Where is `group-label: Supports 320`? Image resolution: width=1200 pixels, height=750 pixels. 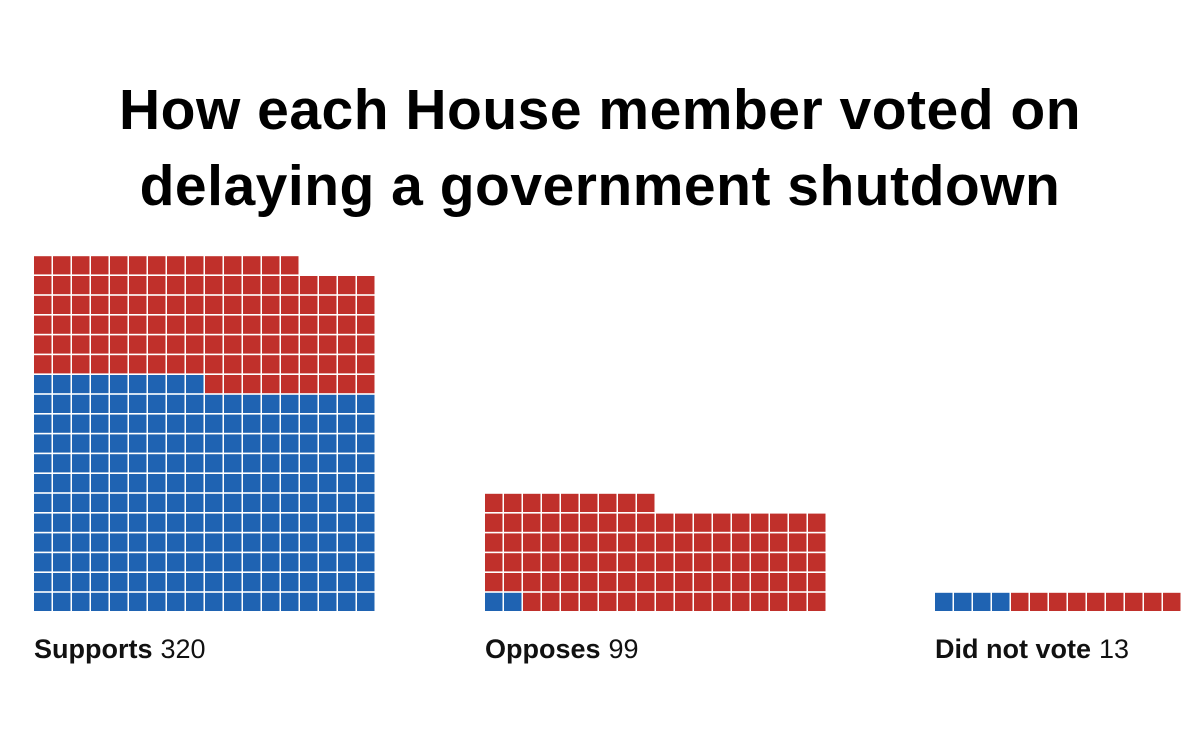
group-label: Supports 320 is located at coordinates (120, 649).